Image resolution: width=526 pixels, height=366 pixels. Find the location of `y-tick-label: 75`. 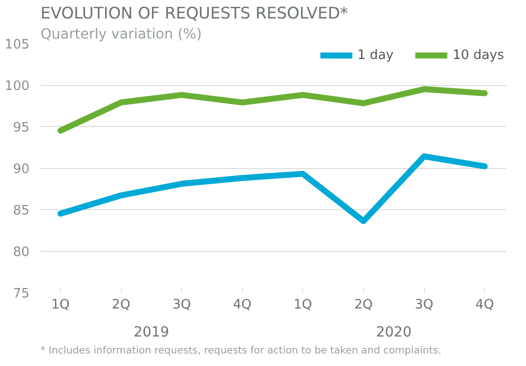

y-tick-label: 75 is located at coordinates (21, 294).